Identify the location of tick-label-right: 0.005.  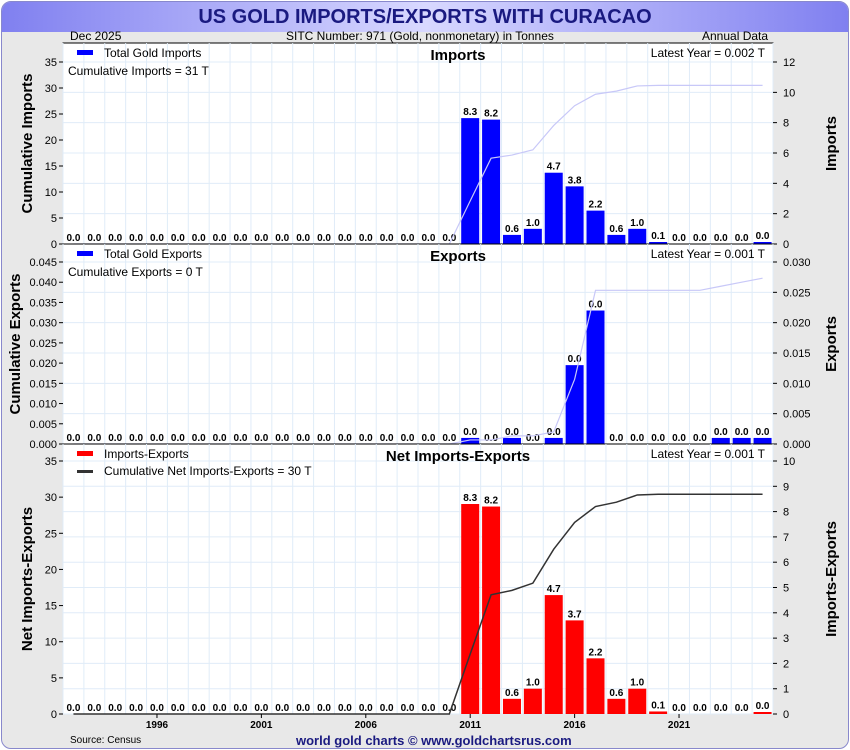
(797, 415).